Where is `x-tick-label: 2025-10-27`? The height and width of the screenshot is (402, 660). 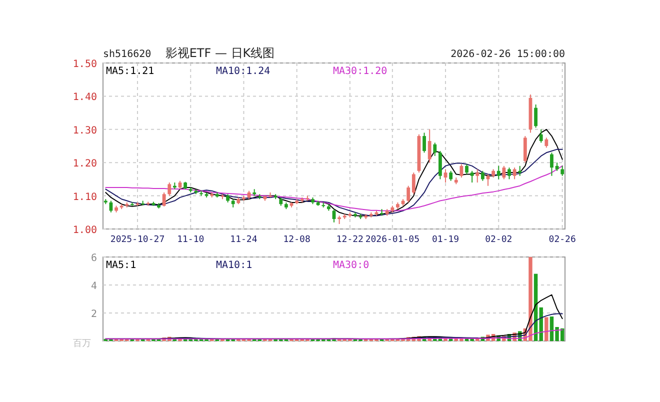 x-tick-label: 2025-10-27 is located at coordinates (137, 240).